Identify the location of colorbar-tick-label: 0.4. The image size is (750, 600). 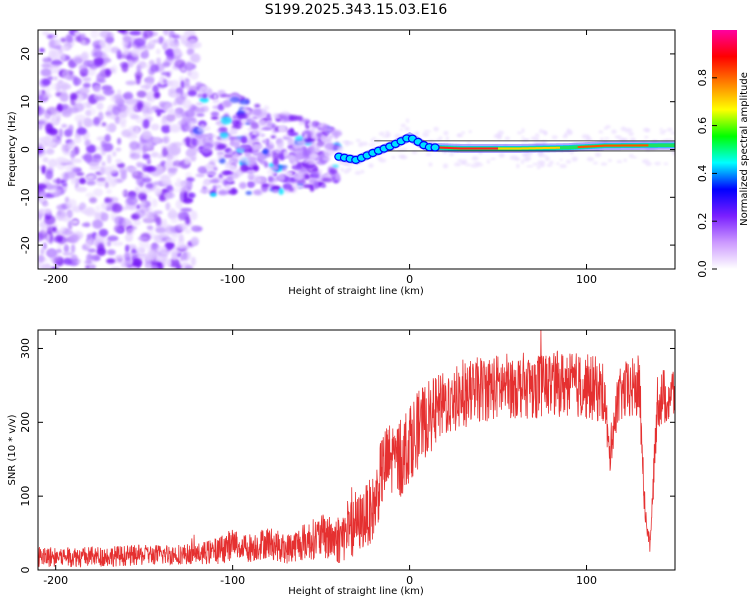
(702, 174).